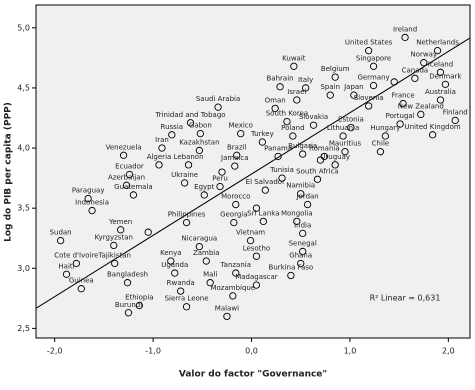 This screenshot has height=390, width=475. Describe the element at coordinates (232, 288) in the screenshot. I see `point-label: Mozambique` at that location.